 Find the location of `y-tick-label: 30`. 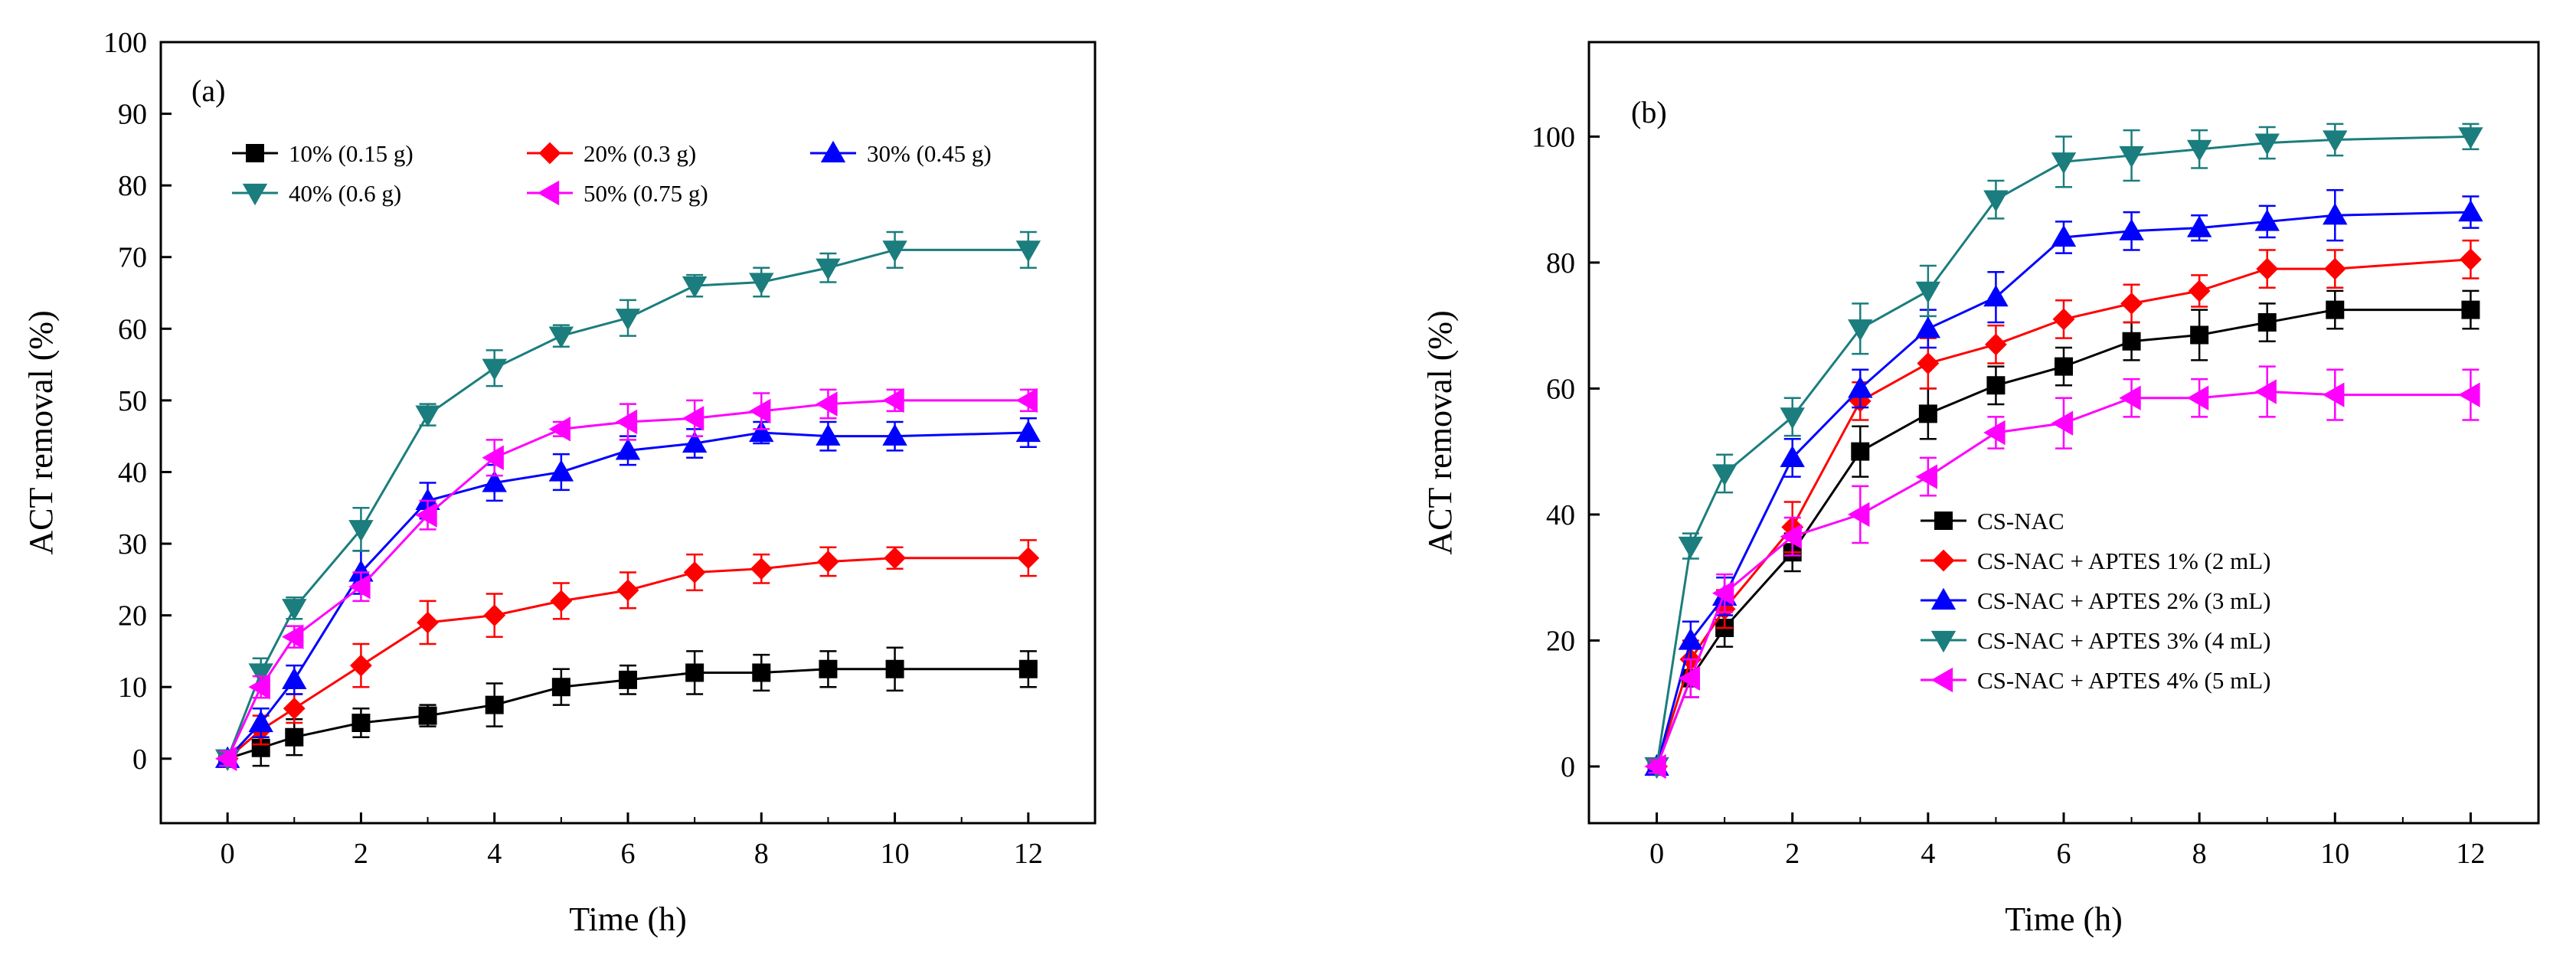

y-tick-label: 30 is located at coordinates (132, 544).